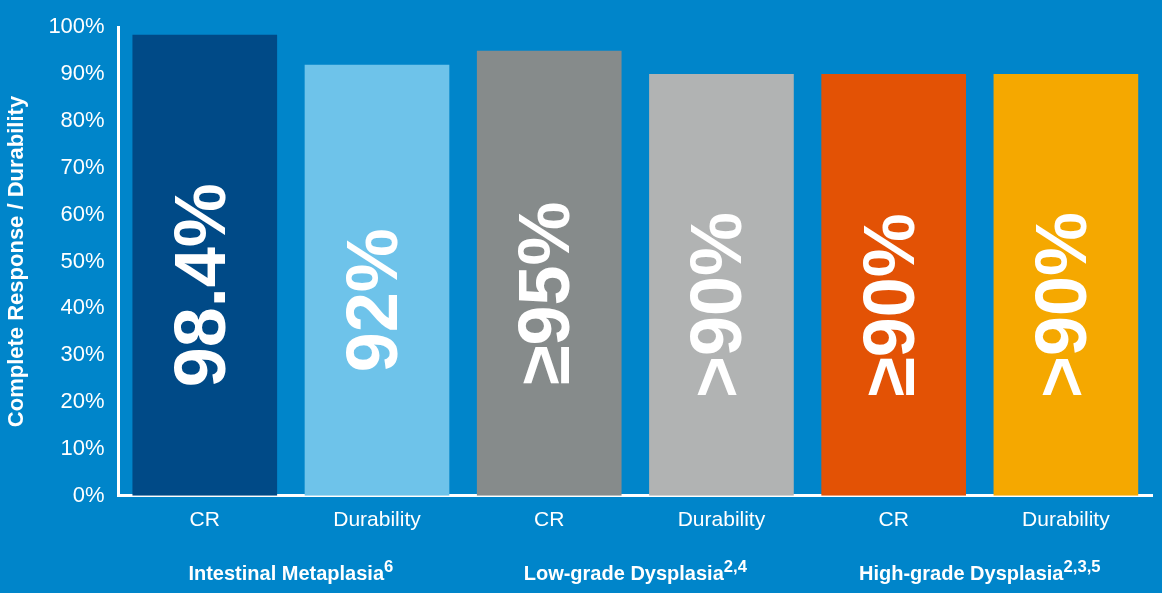  What do you see at coordinates (16, 261) in the screenshot?
I see `y-axis-title: Complete Response / Durability` at bounding box center [16, 261].